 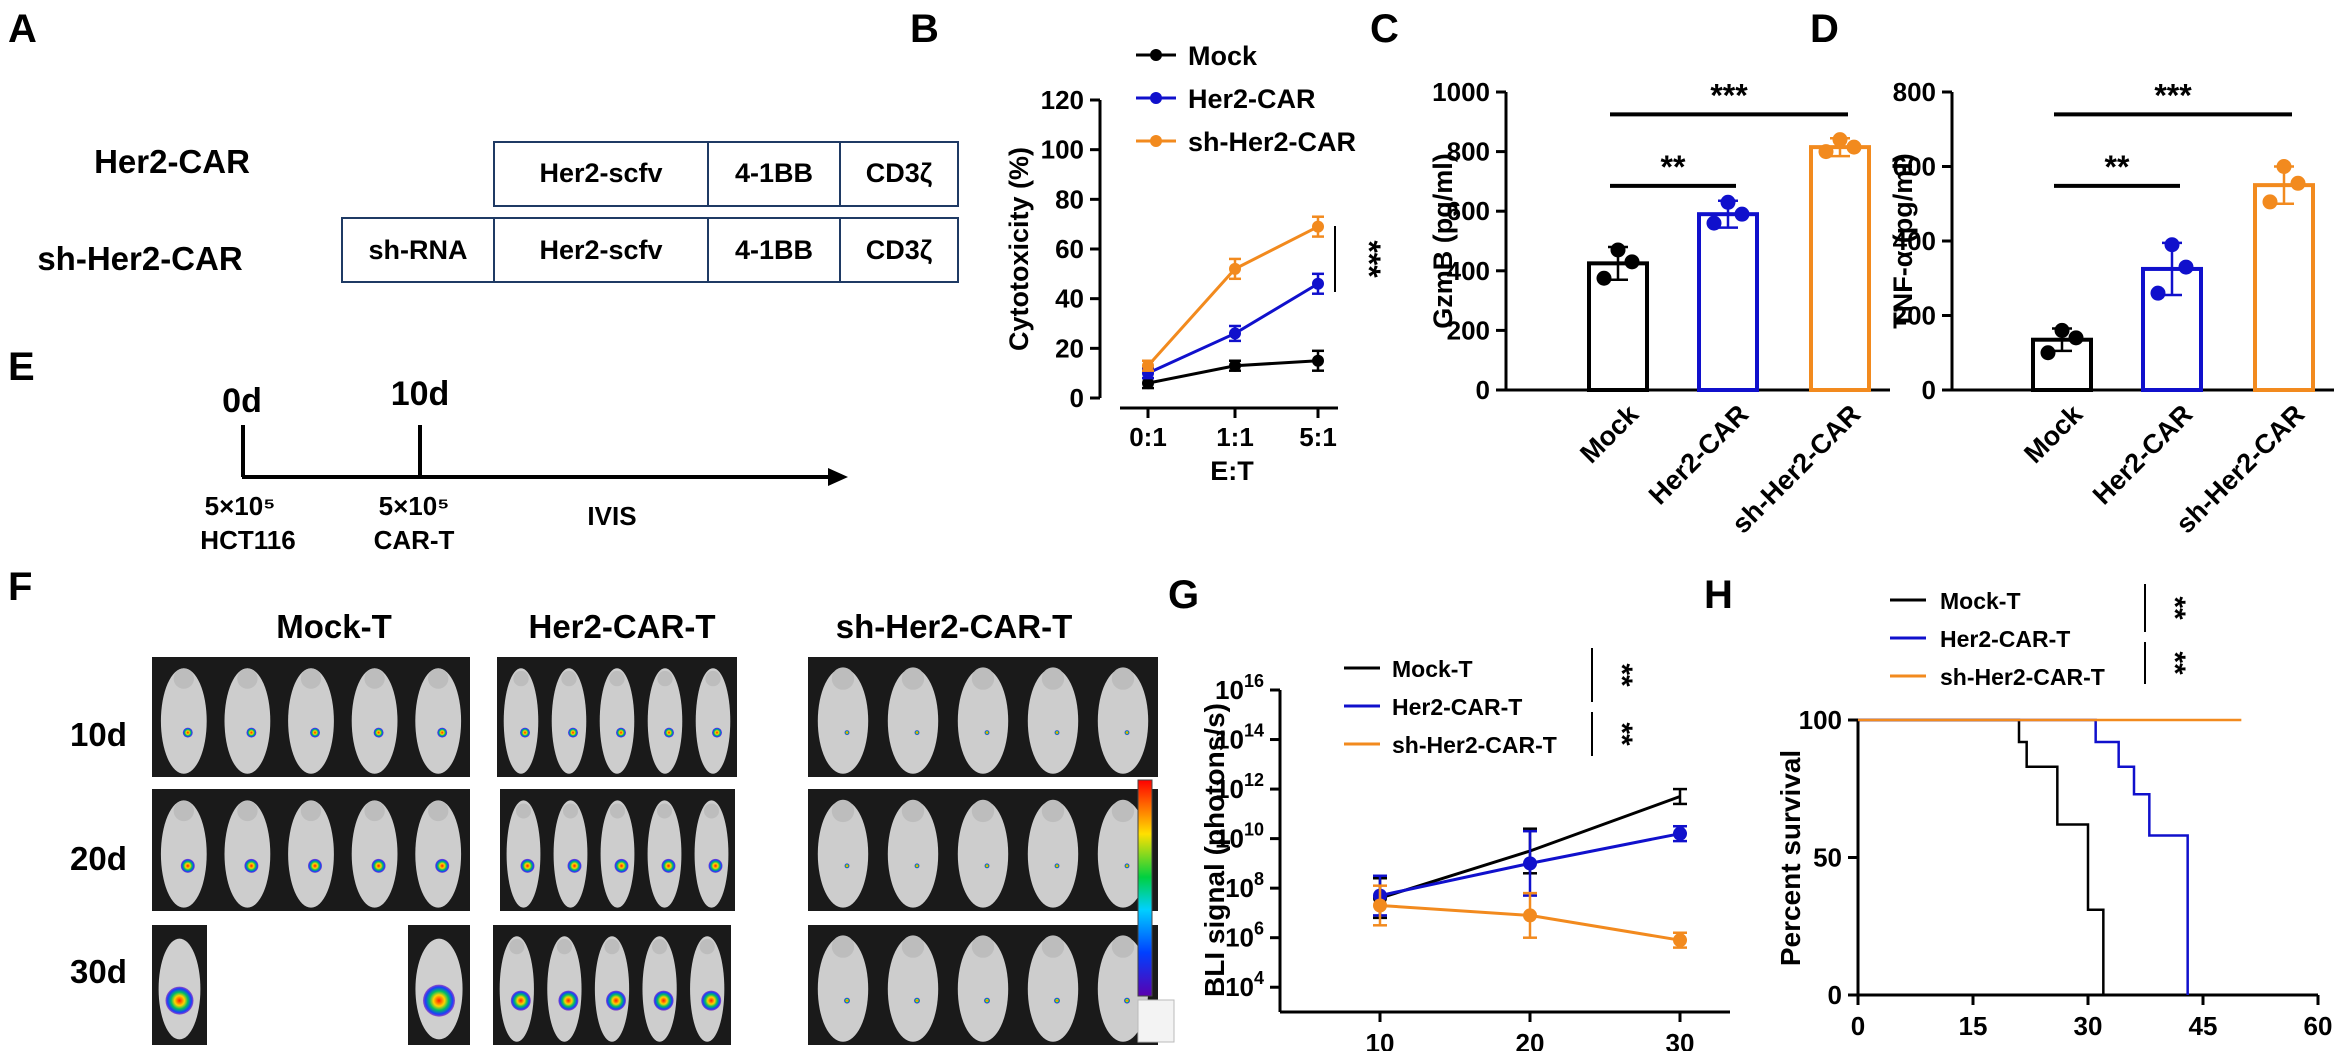 I want to click on construct-label: sh-RNA, so click(x=418, y=250).